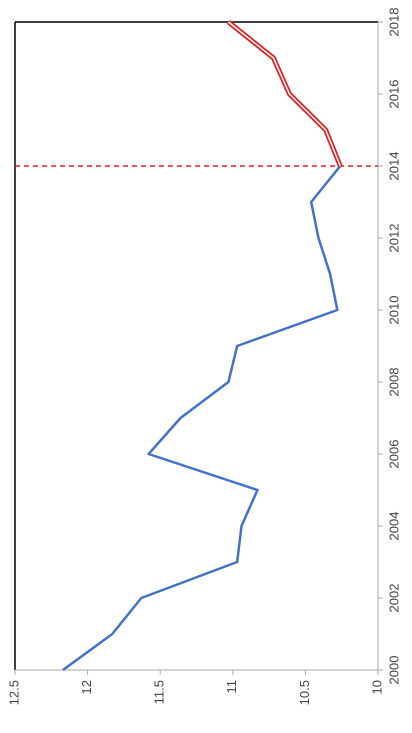  What do you see at coordinates (13, 692) in the screenshot?
I see `y-tick-label: 12.5` at bounding box center [13, 692].